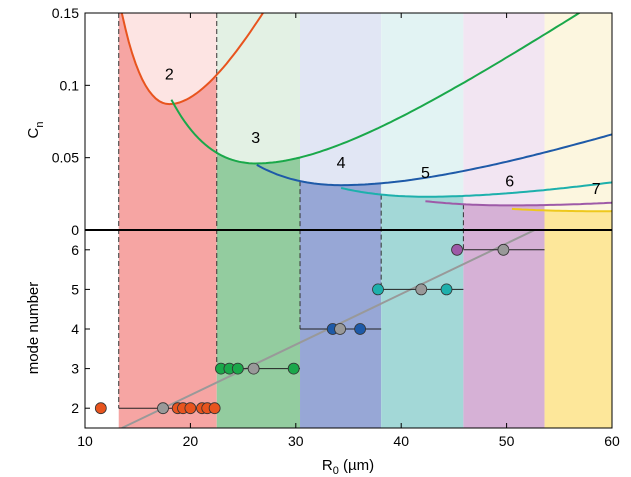  Describe the element at coordinates (612, 441) in the screenshot. I see `x-tick-label-60: 60` at that location.